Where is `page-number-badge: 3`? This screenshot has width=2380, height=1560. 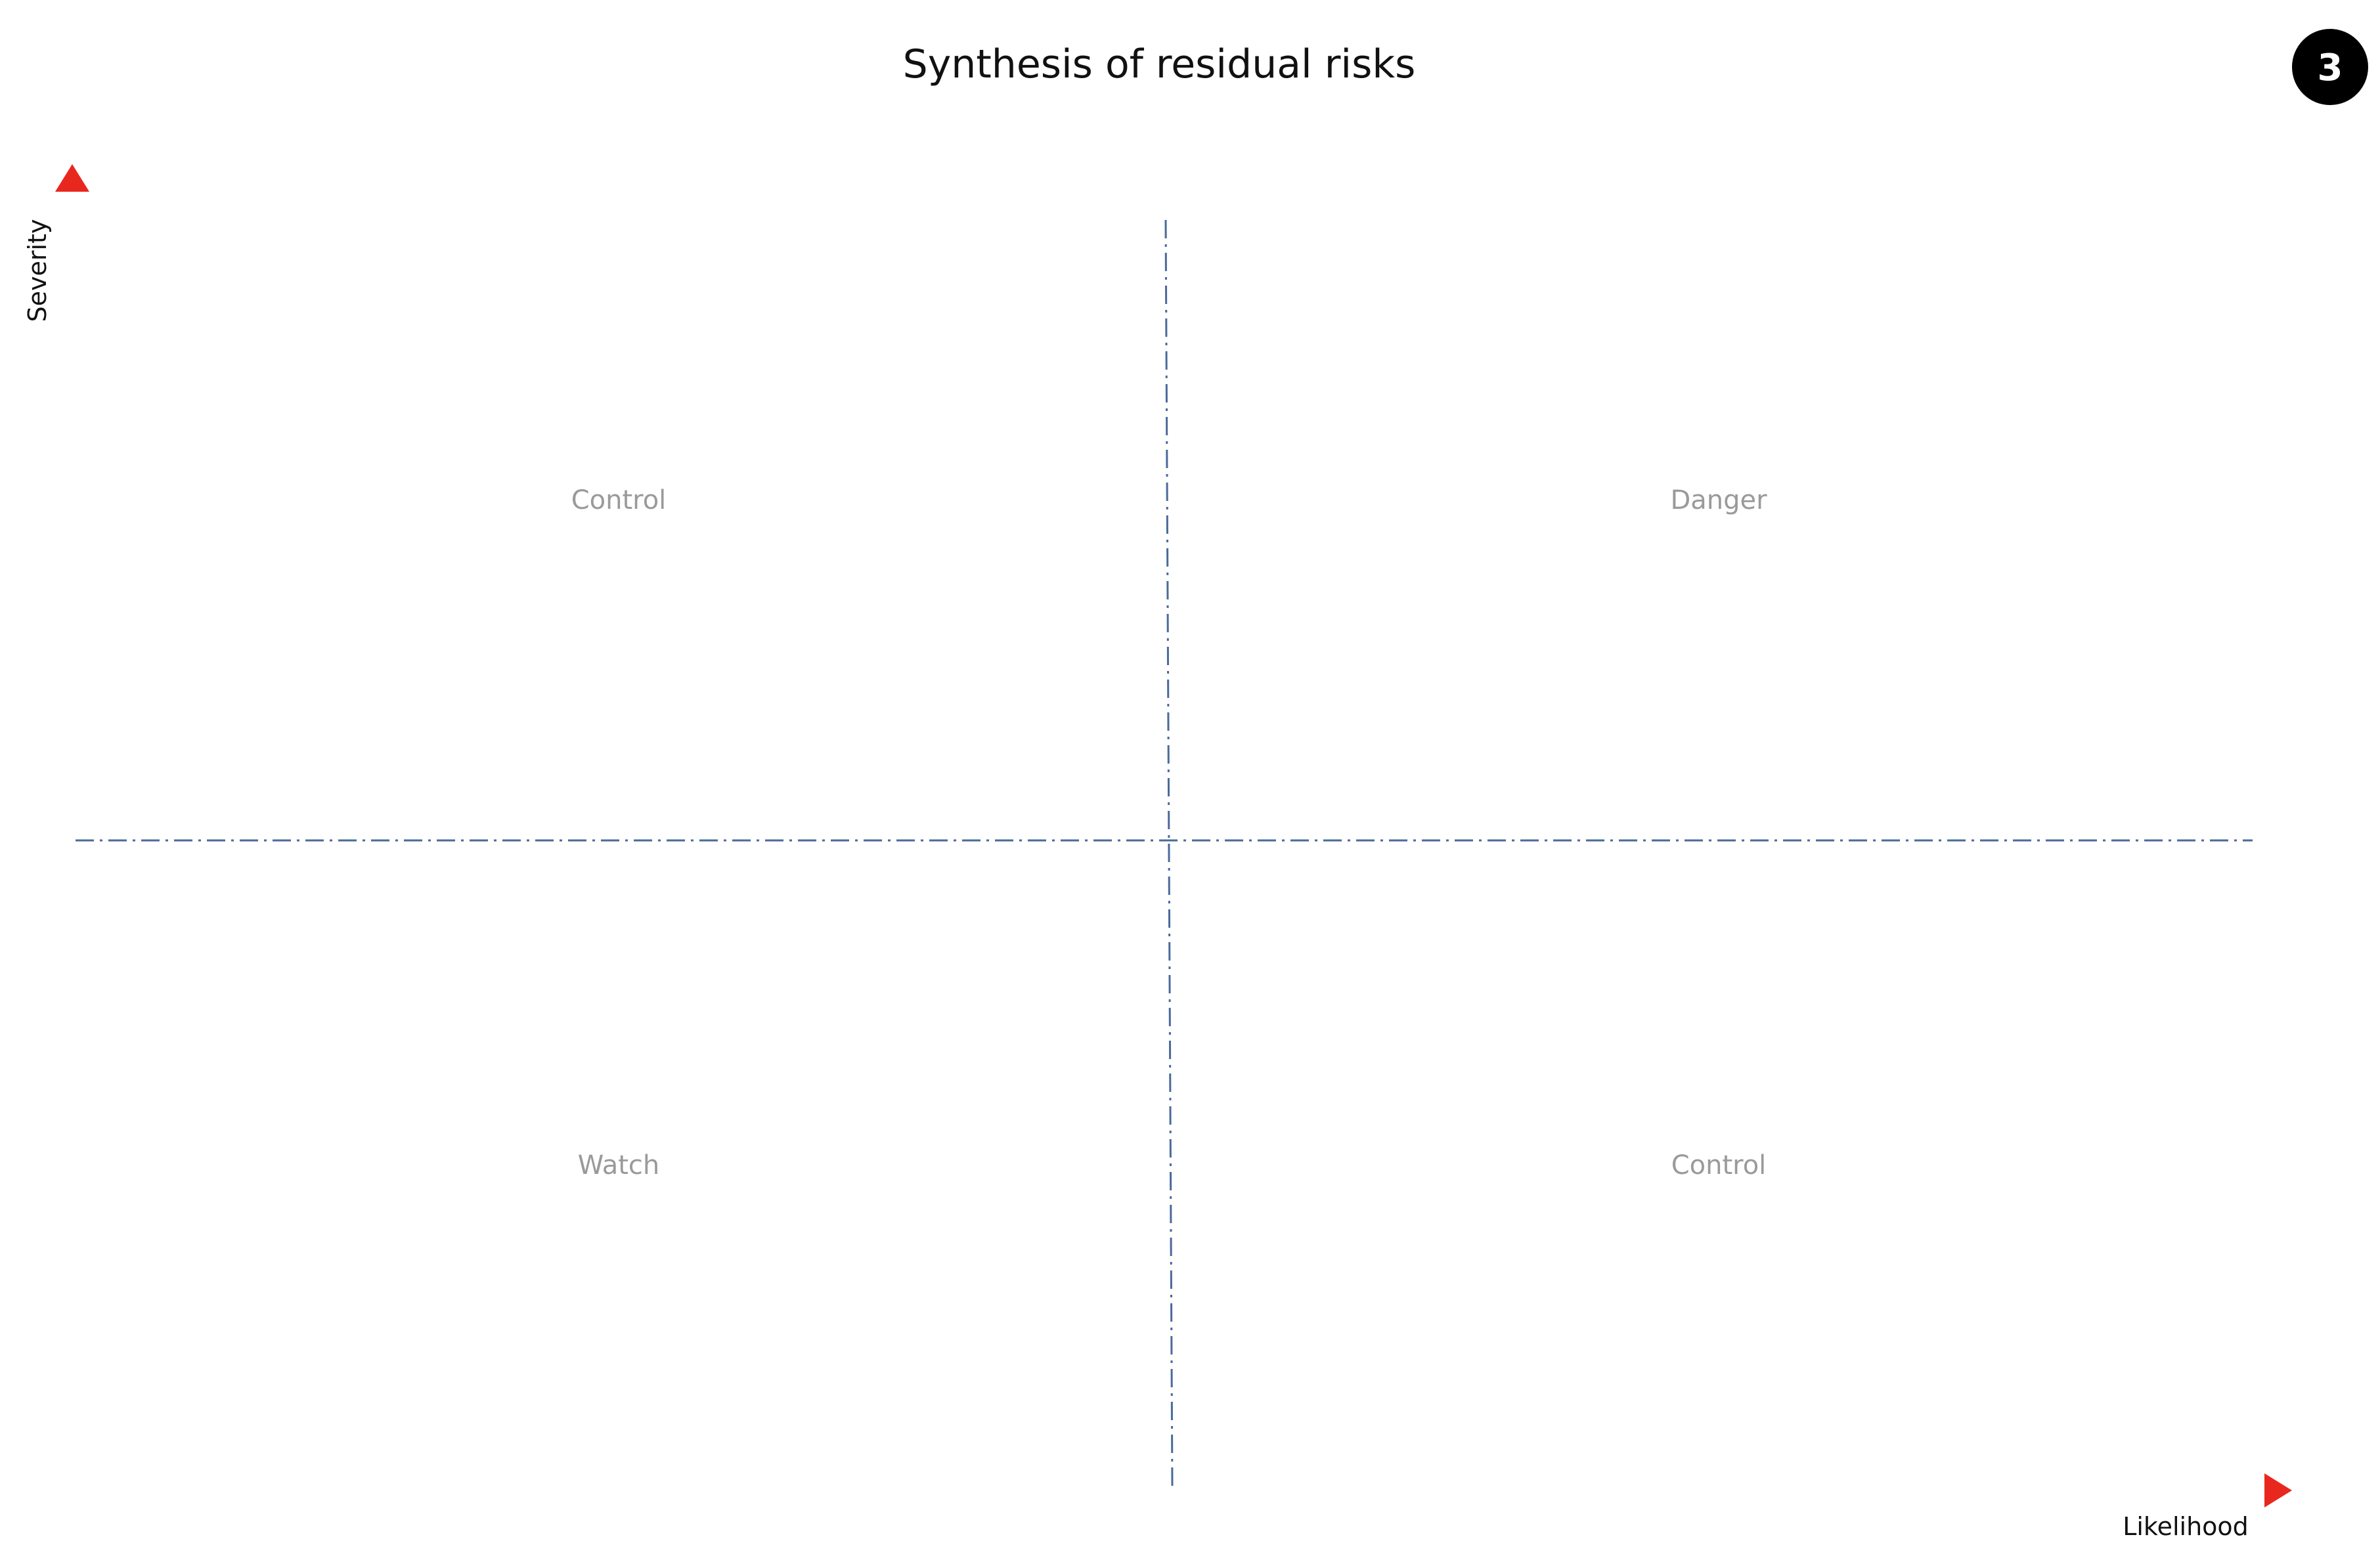 page-number-badge: 3 is located at coordinates (2330, 67).